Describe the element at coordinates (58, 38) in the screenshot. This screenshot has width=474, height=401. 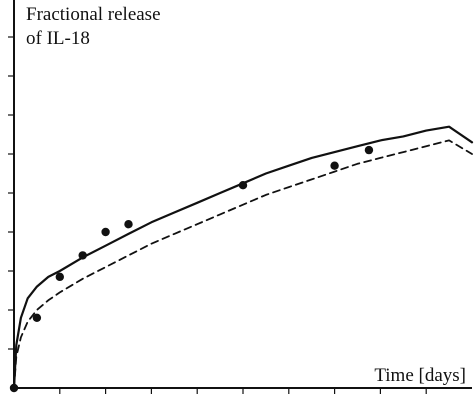
I see `y-axis-title-line-2: of IL-18` at that location.